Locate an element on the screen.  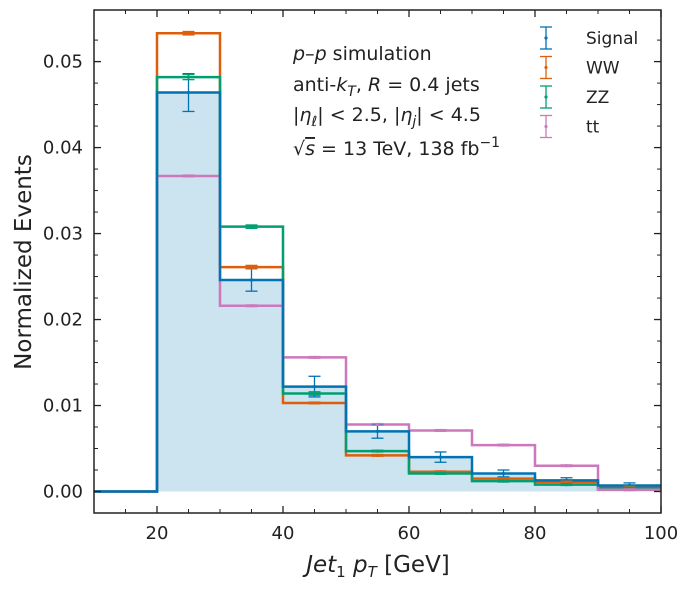
x-tick-label: 20 is located at coordinates (157, 533).